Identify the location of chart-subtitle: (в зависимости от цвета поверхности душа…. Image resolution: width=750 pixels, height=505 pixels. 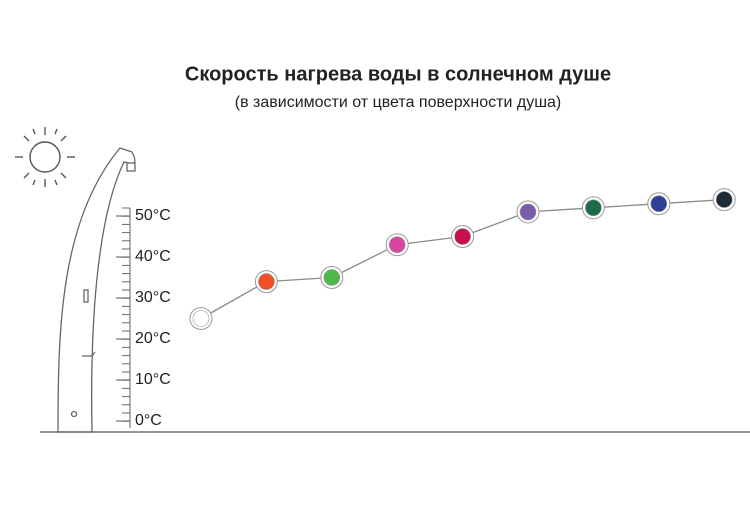
(398, 102).